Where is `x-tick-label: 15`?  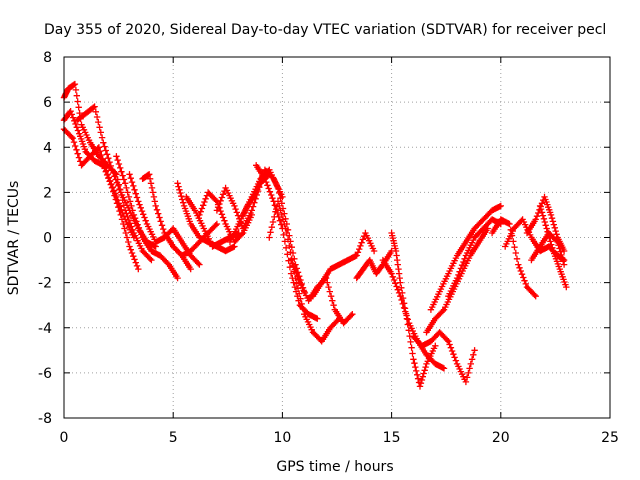 x-tick-label: 15 is located at coordinates (392, 438).